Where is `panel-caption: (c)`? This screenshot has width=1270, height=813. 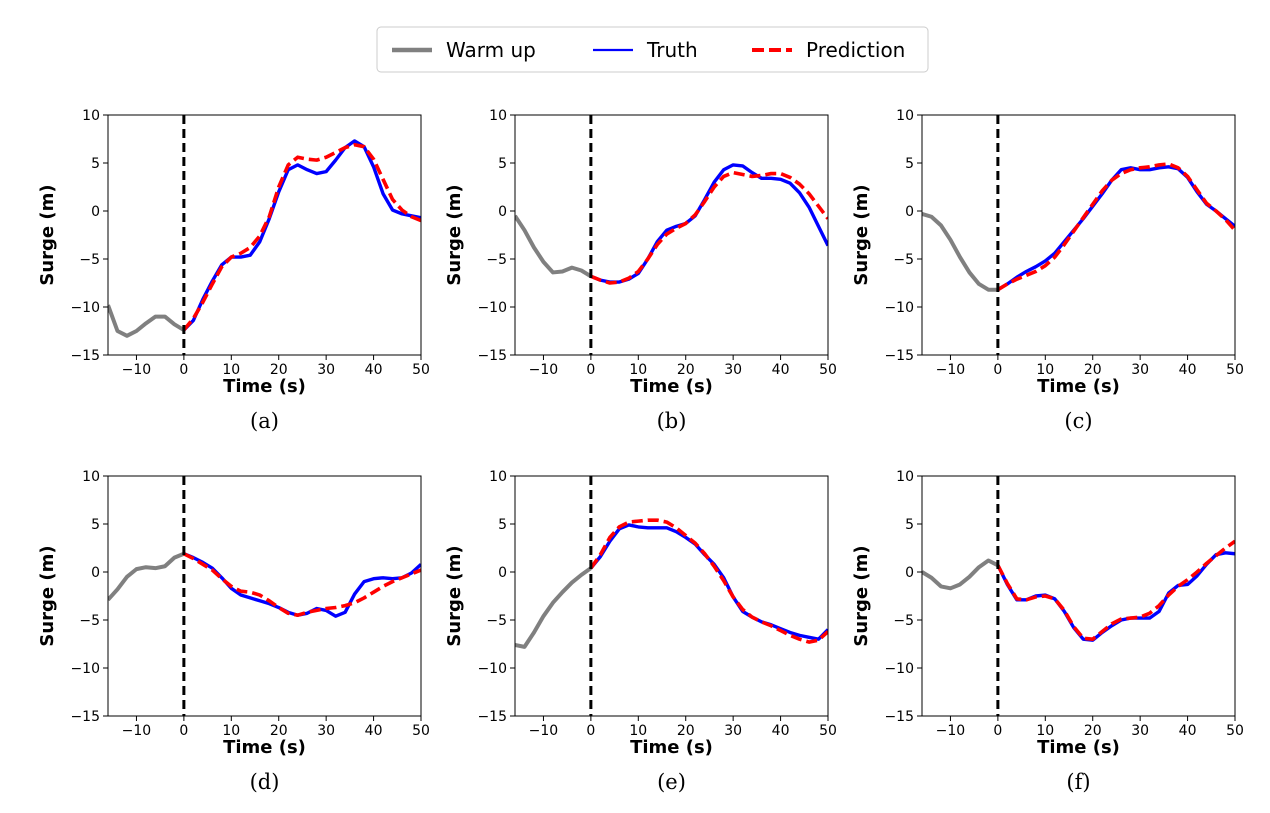 panel-caption: (c) is located at coordinates (1078, 421).